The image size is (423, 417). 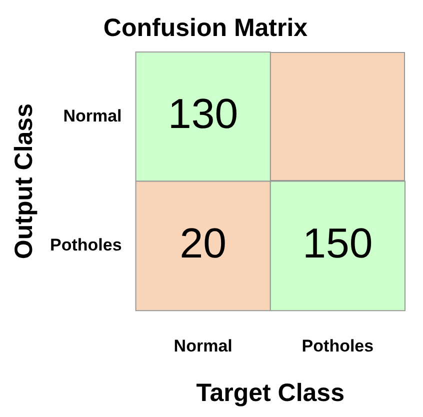 What do you see at coordinates (24, 182) in the screenshot?
I see `y-axis-title: Output Class` at bounding box center [24, 182].